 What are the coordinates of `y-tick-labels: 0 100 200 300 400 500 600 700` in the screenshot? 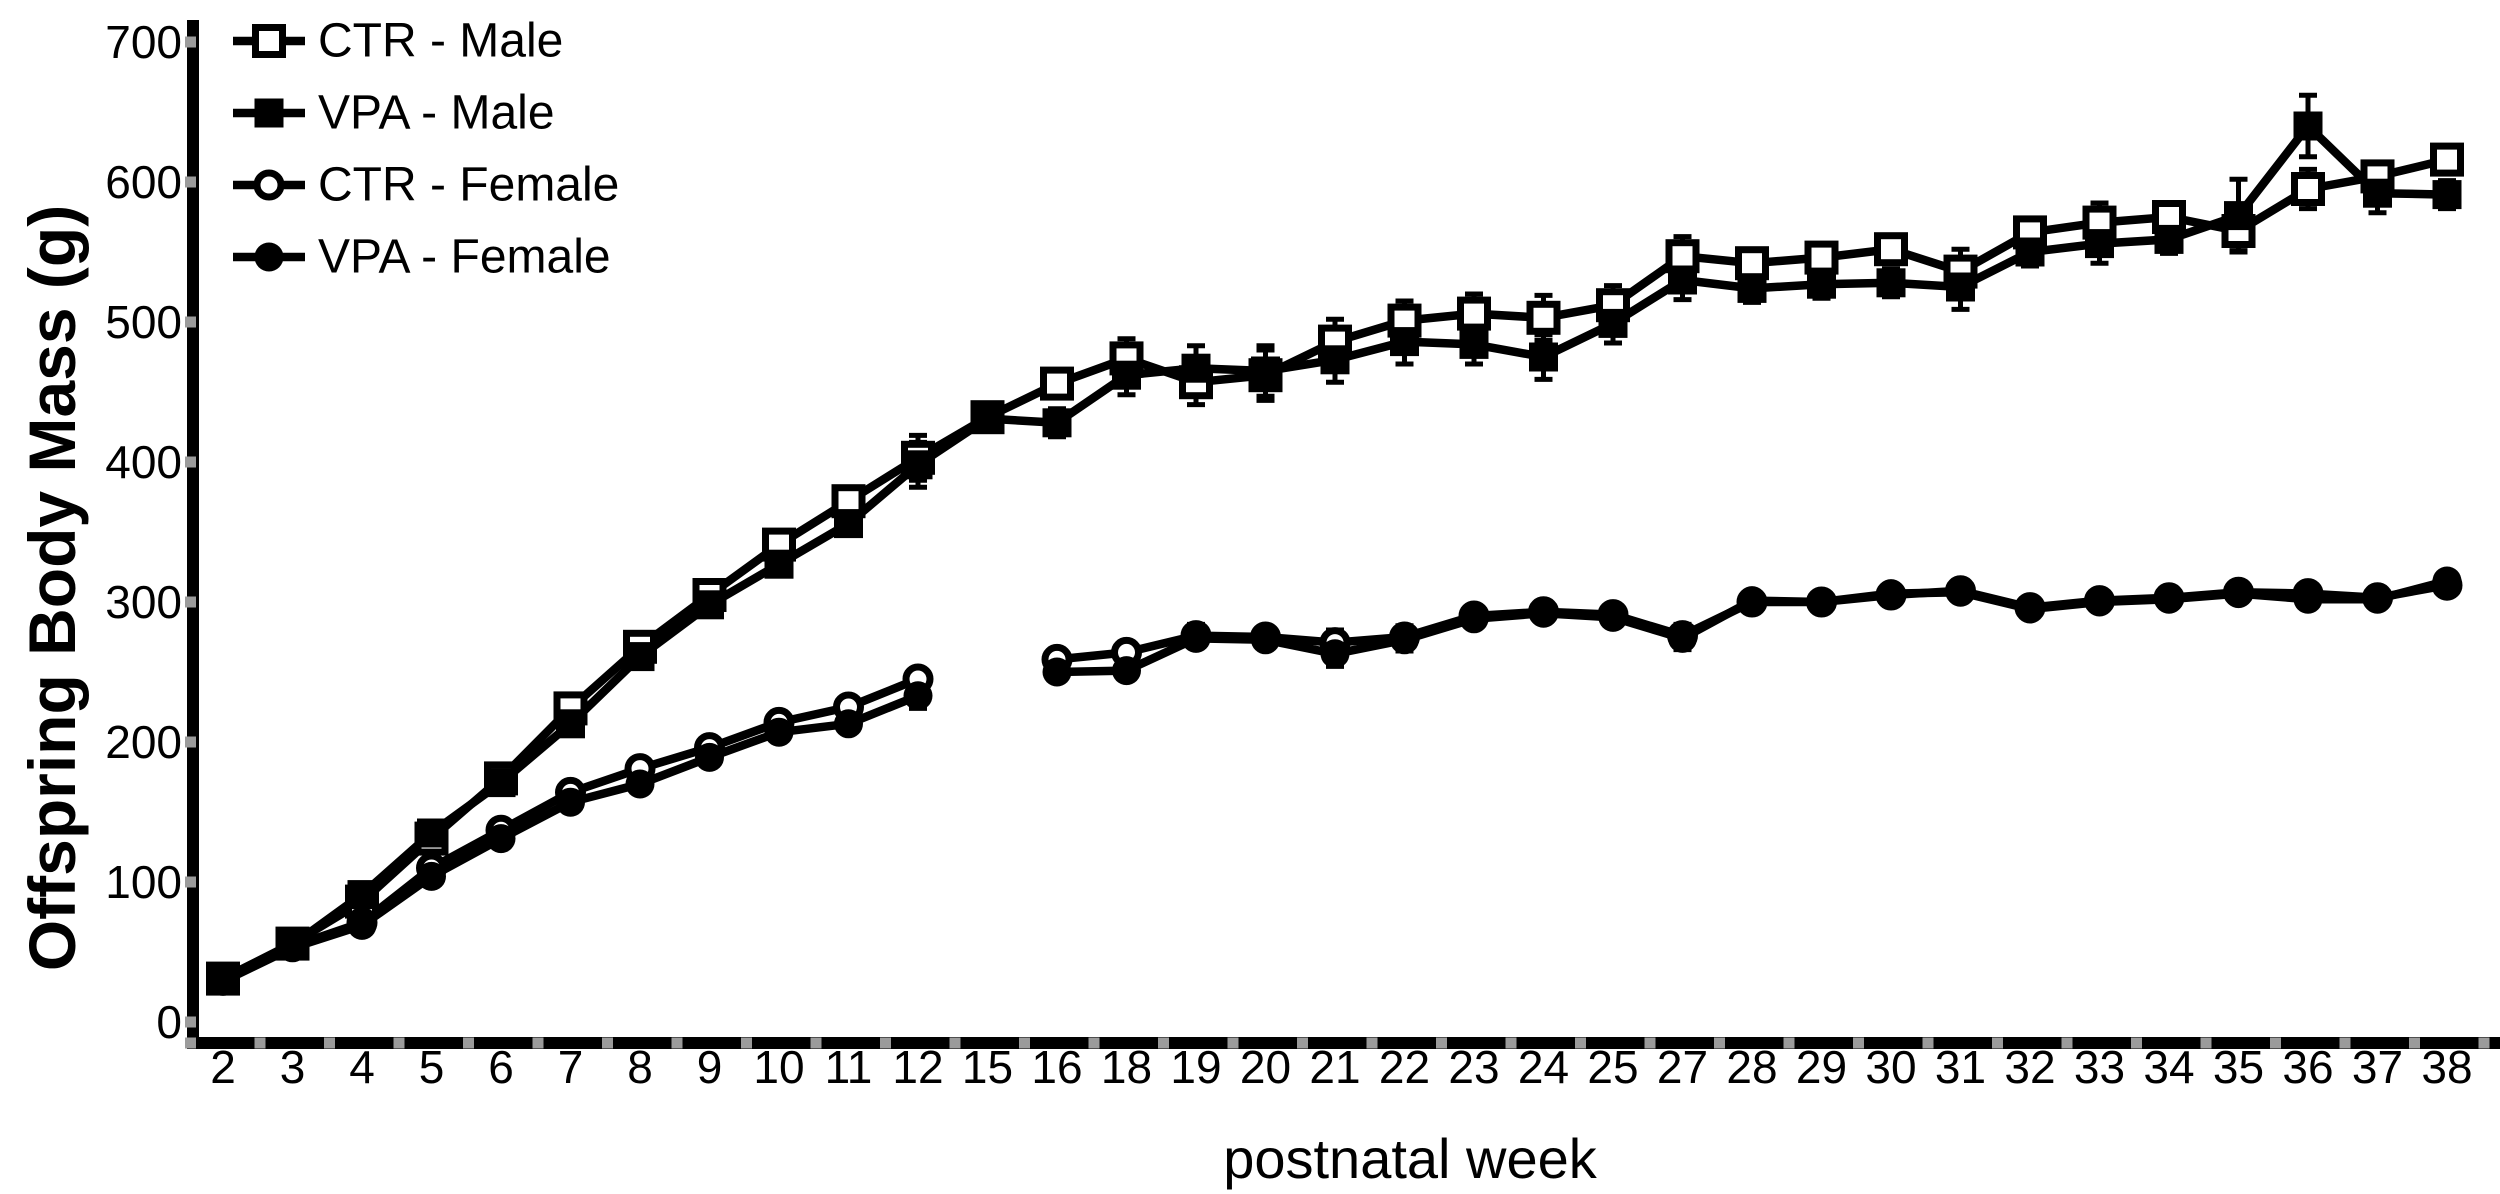 It's located at (143, 532).